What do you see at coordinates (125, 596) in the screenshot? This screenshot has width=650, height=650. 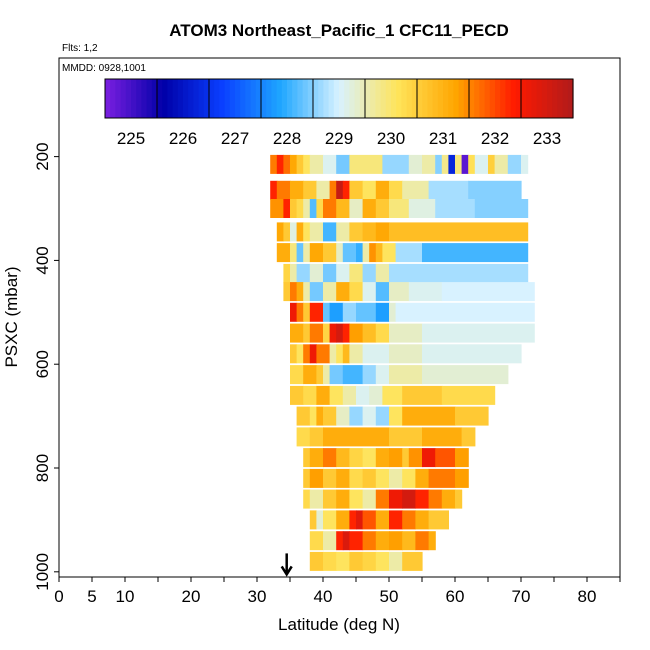 I see `x-tick-label: 10` at bounding box center [125, 596].